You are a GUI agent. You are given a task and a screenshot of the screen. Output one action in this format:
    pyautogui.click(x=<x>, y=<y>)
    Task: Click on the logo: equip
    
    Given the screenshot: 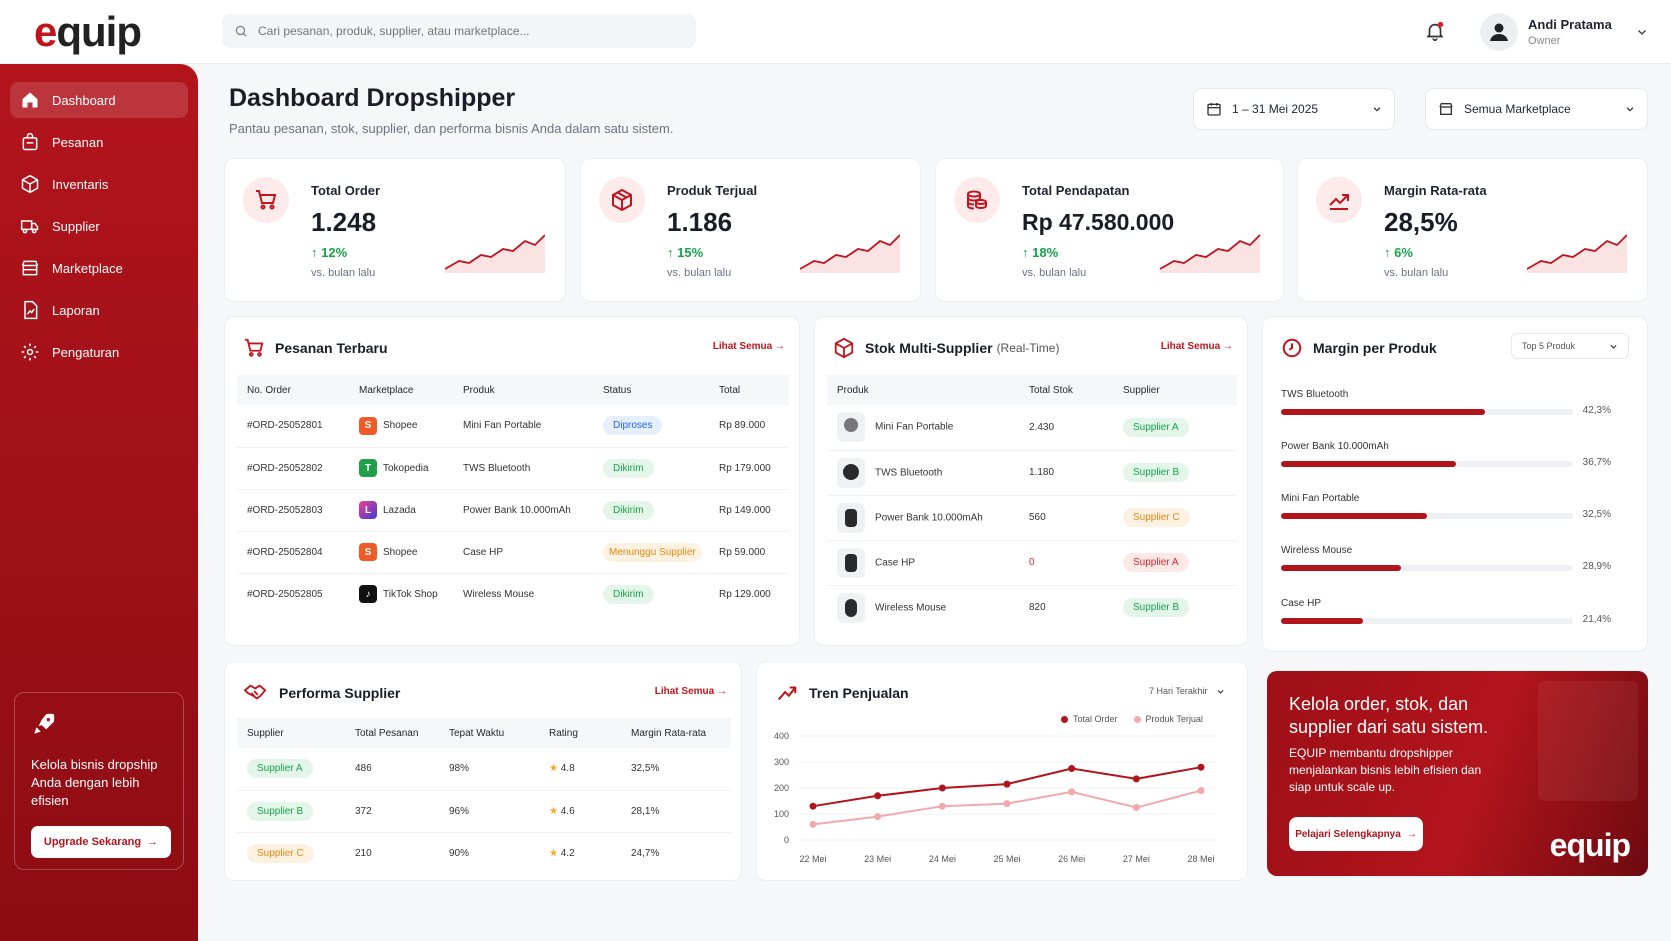 What is the action you would take?
    pyautogui.click(x=88, y=31)
    